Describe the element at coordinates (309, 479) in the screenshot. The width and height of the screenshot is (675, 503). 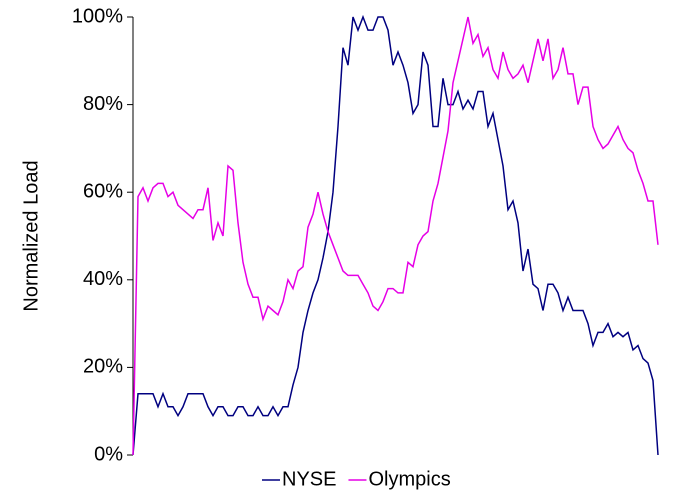
I see `legend-label: NYSE` at that location.